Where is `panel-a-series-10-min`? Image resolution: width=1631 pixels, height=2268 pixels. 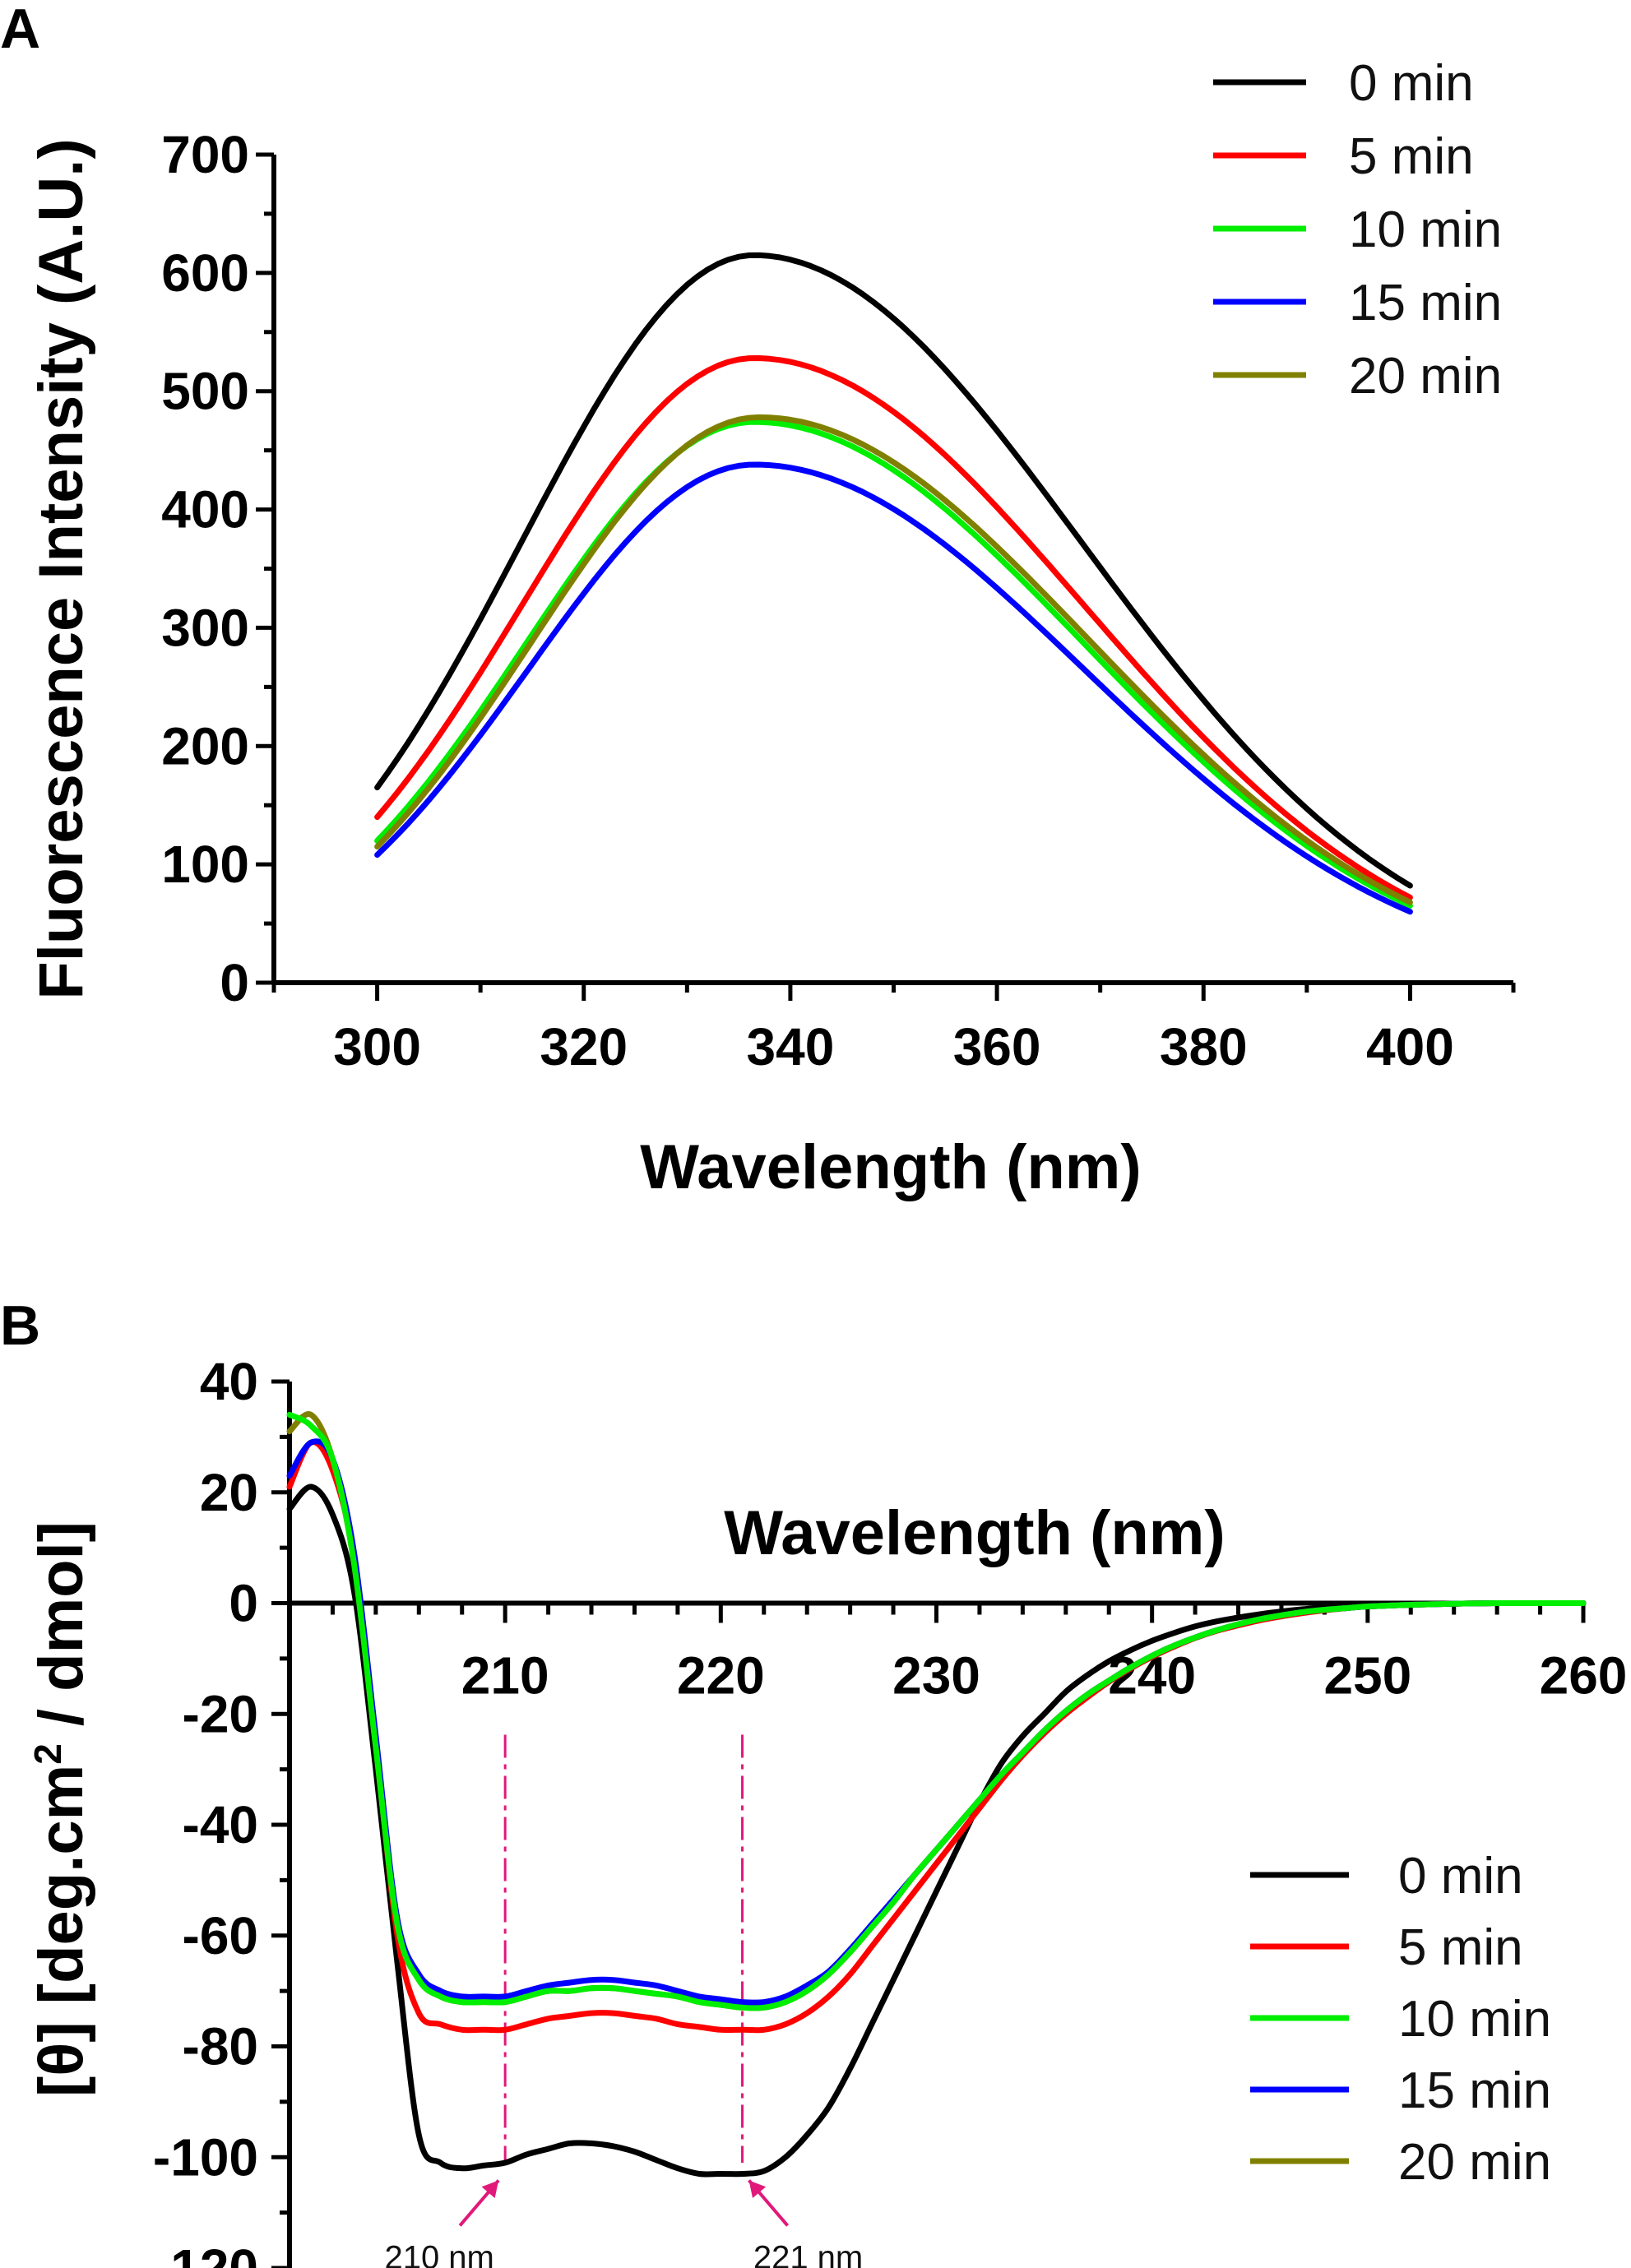
panel-a-series-10-min is located at coordinates (894, 664).